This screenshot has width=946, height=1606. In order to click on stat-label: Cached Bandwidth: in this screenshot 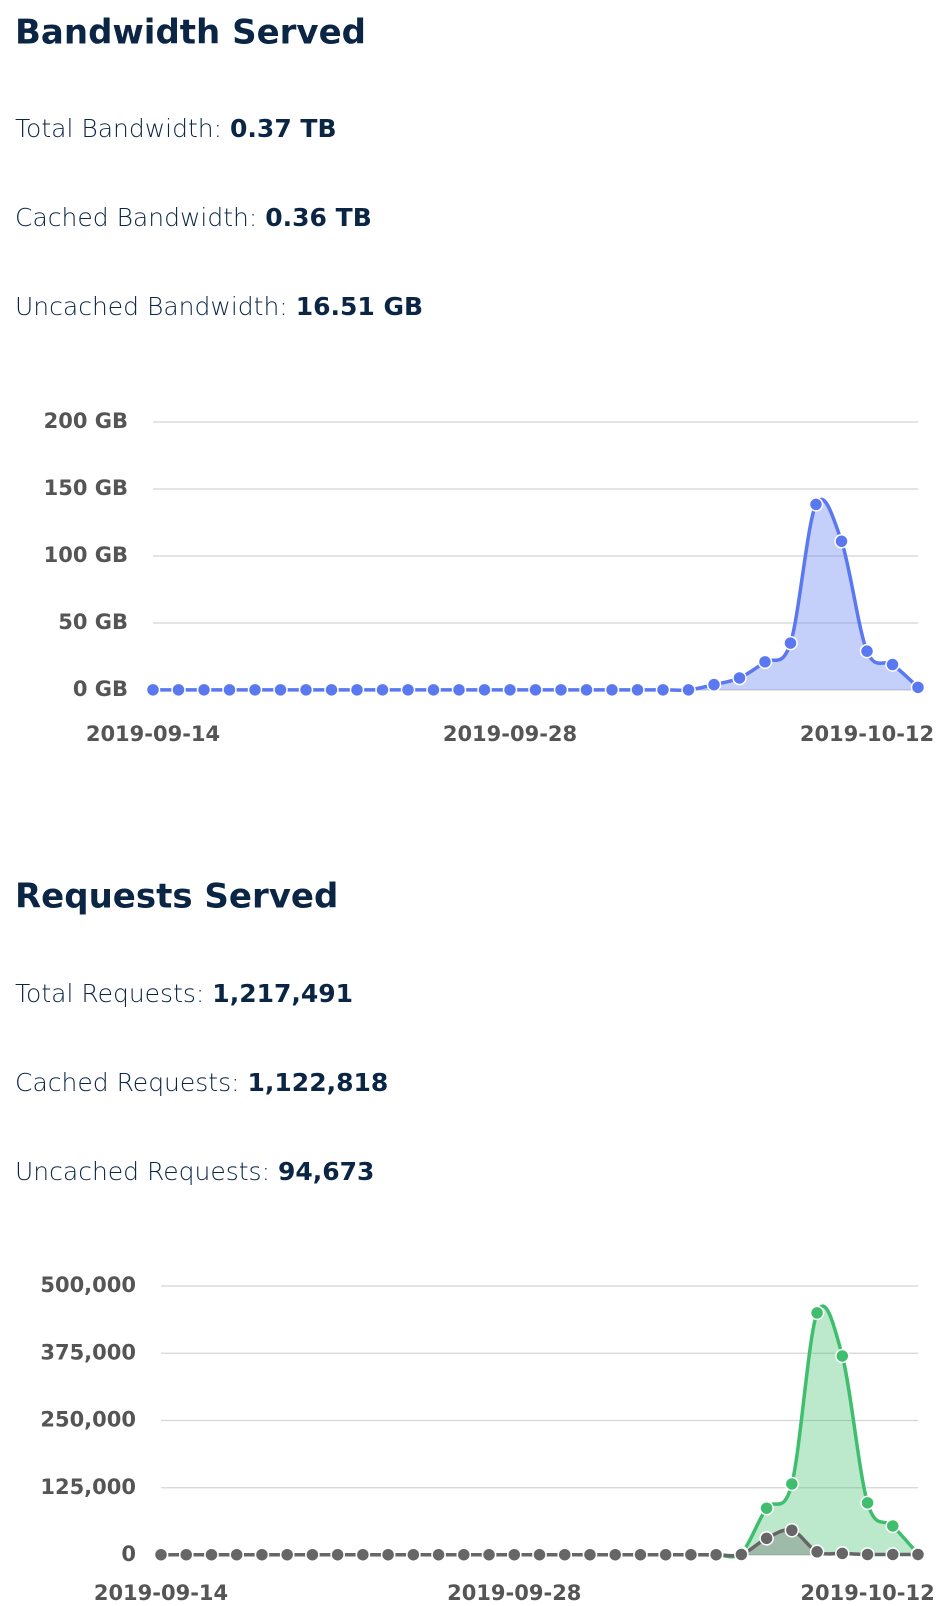, I will do `click(136, 217)`.